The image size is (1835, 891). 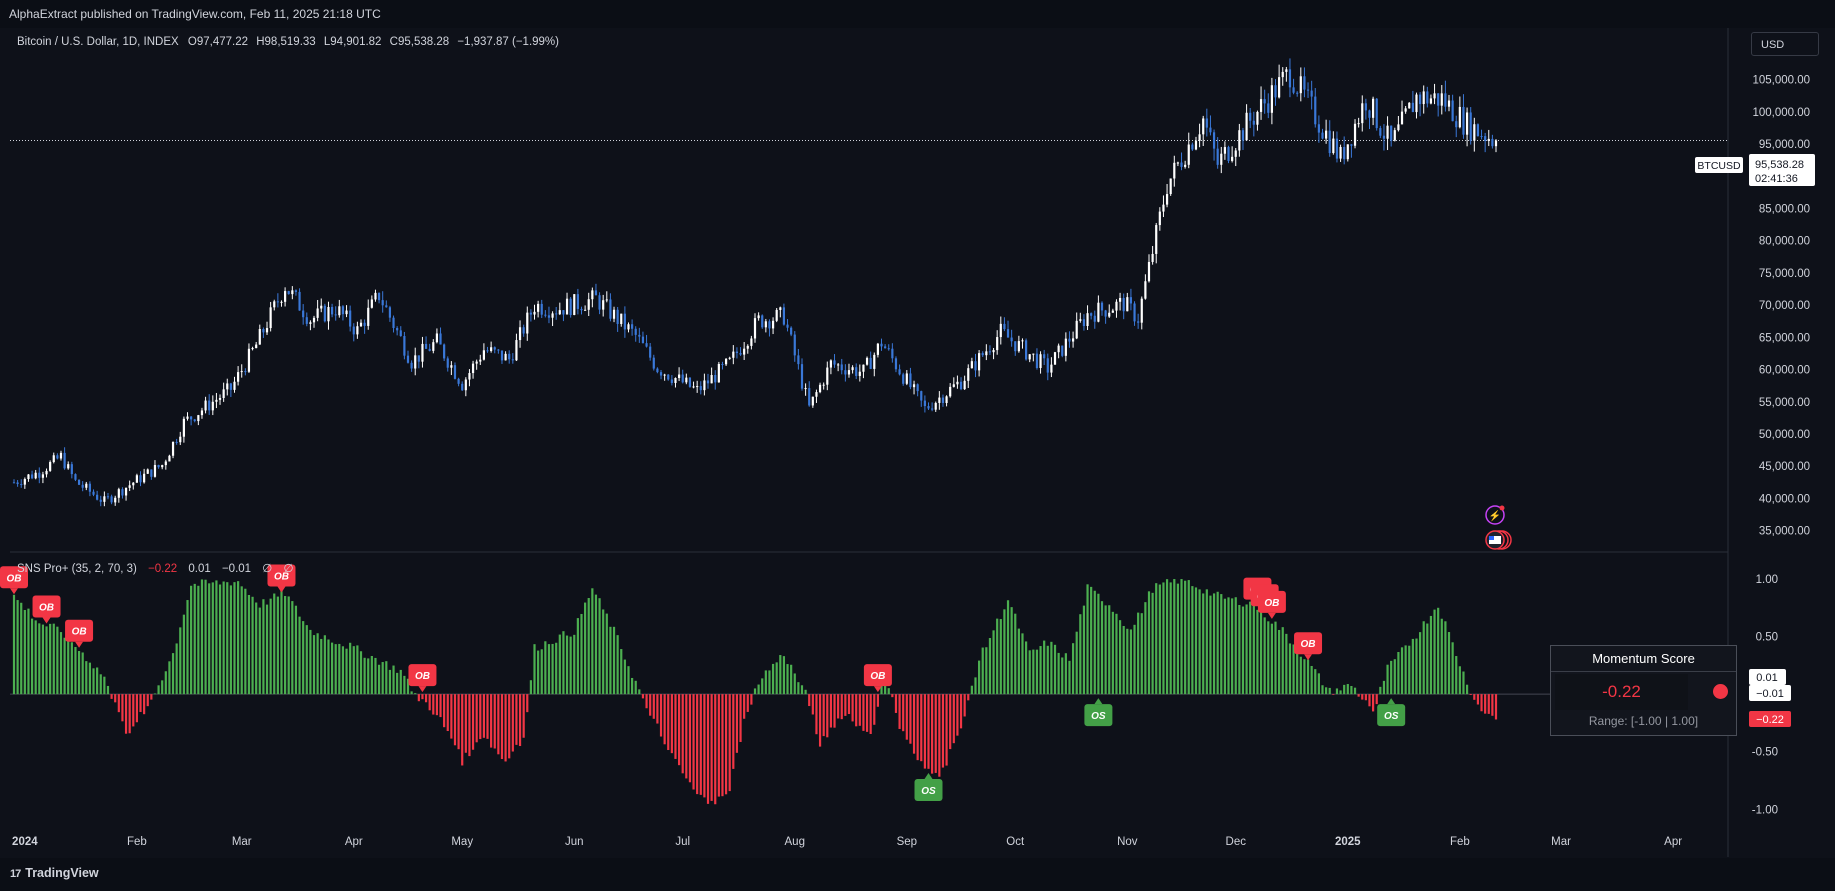 What do you see at coordinates (1498, 527) in the screenshot?
I see `event-icons: ⚡` at bounding box center [1498, 527].